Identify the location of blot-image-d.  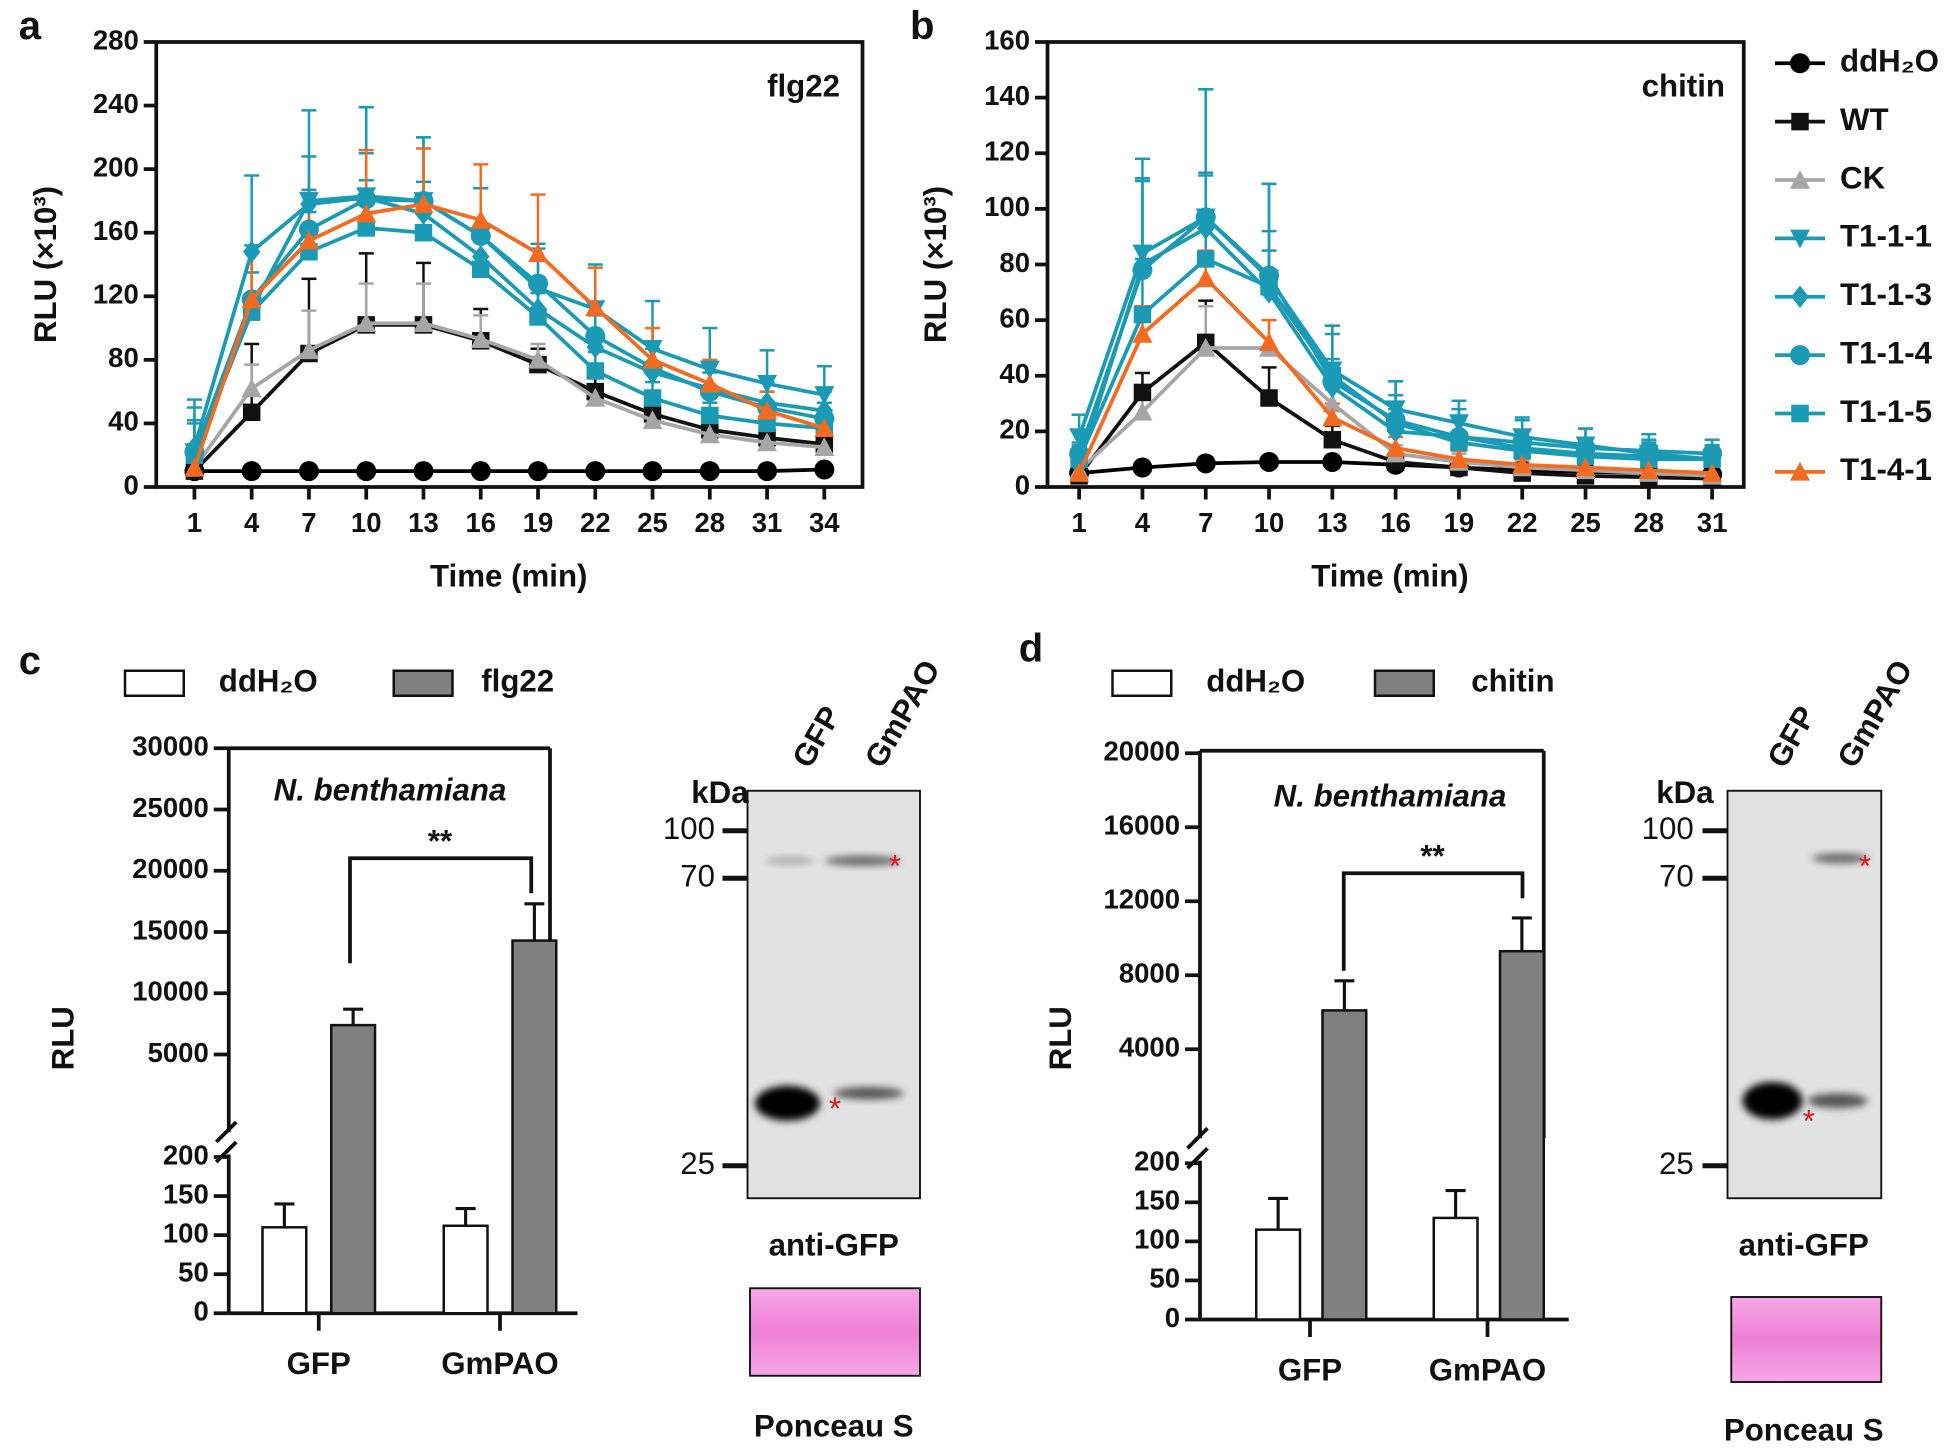
(1804, 994).